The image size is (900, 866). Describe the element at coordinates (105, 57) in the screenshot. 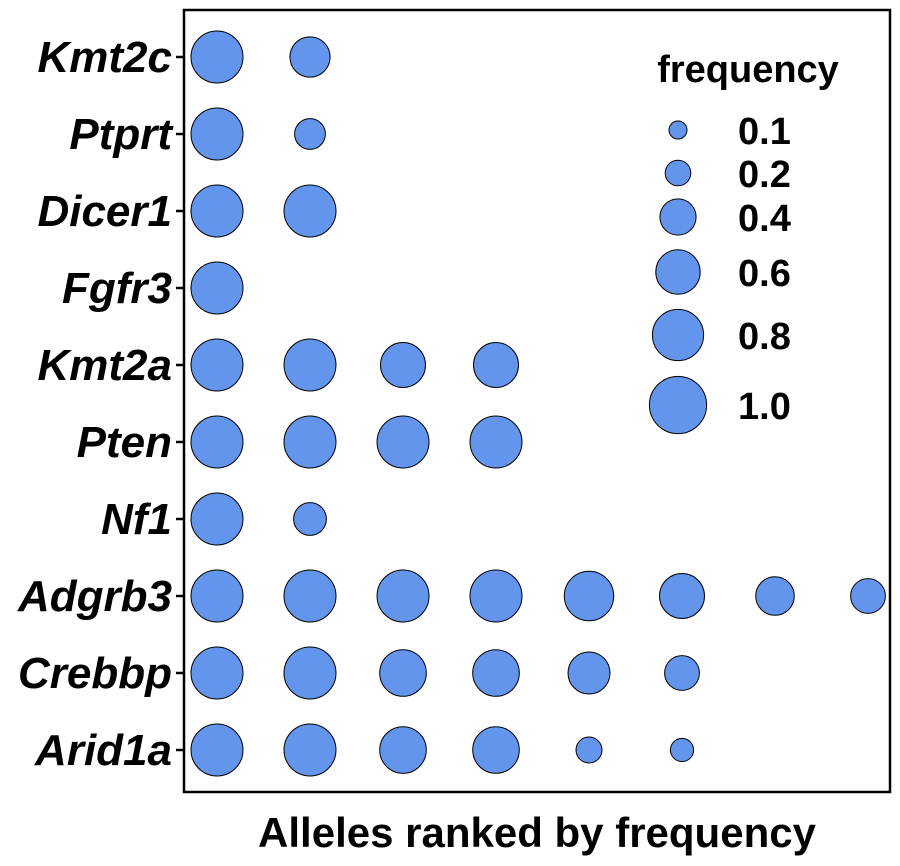

I see `y-tick-label: Kmt2c` at that location.